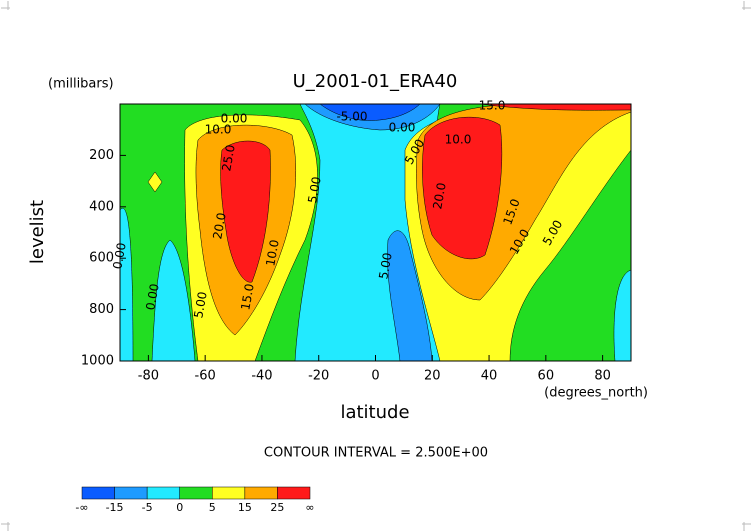 The image size is (752, 532). I want to click on y-units: (millibars), so click(81, 84).